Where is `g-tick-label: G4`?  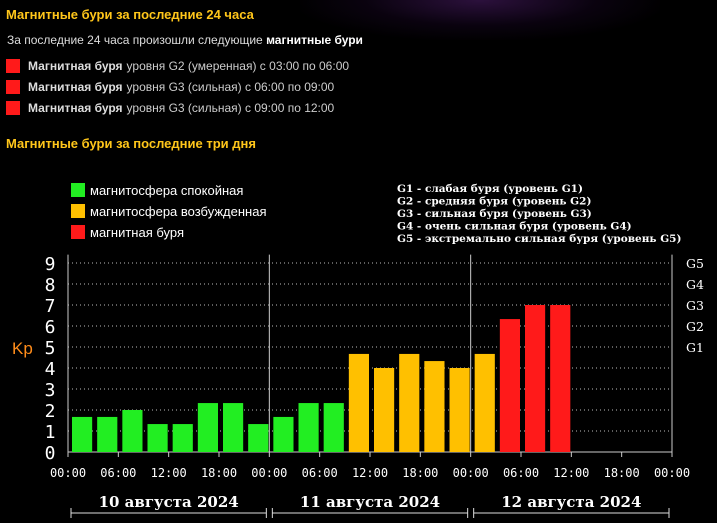
g-tick-label: G4 is located at coordinates (695, 284).